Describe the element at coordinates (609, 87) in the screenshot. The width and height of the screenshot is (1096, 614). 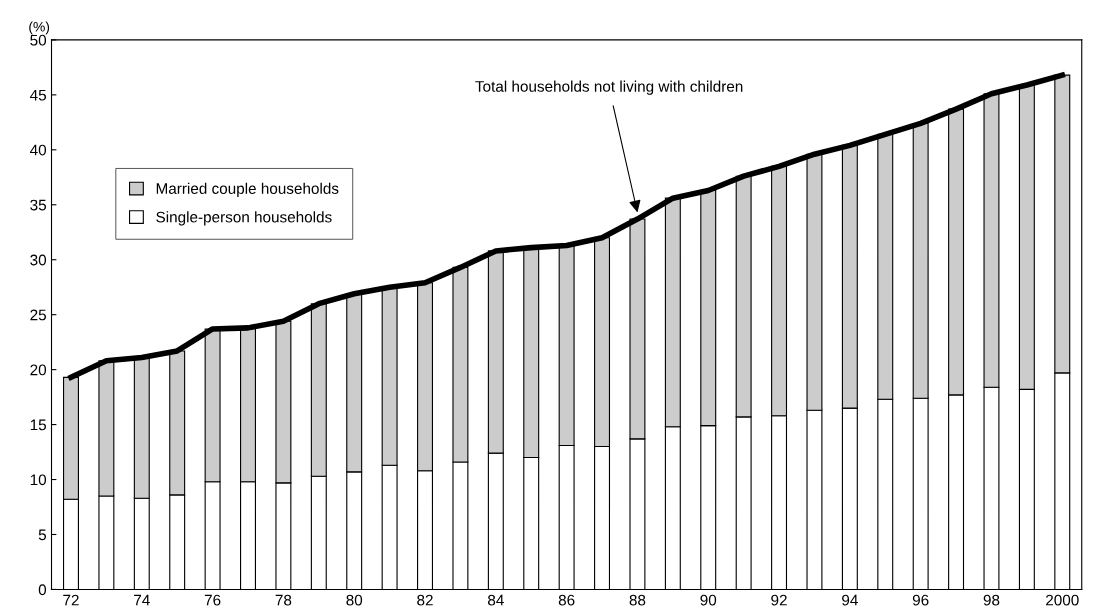
I see `annotation: Total households not living with children` at that location.